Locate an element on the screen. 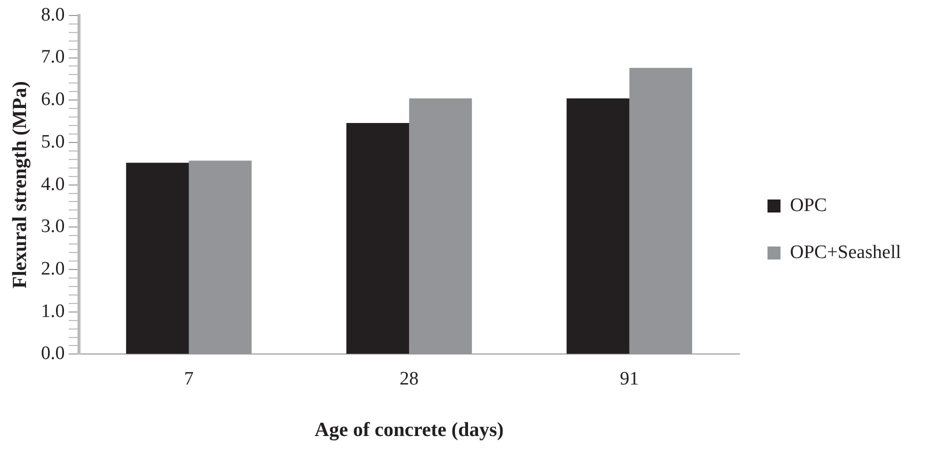 The image size is (931, 452). x-tick-label: 28 is located at coordinates (409, 379).